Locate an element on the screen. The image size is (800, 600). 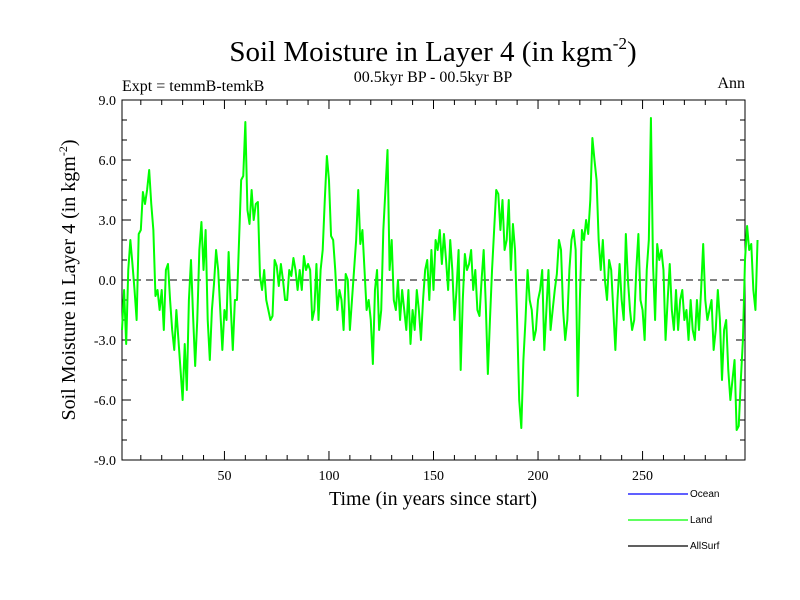
subtitle-right: Ann is located at coordinates (731, 83).